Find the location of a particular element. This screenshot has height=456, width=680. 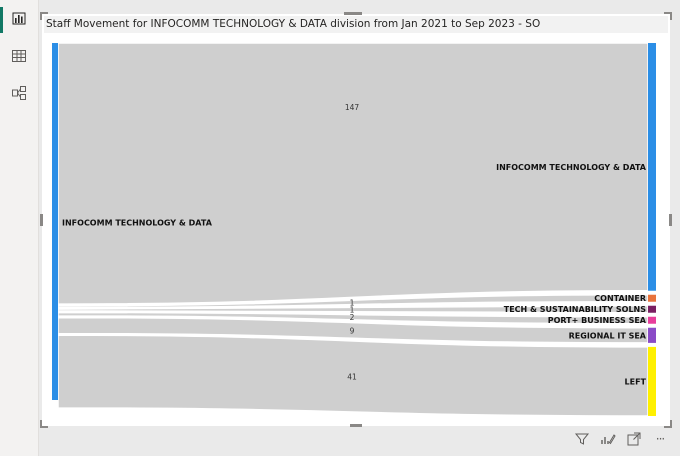

report-view-button is located at coordinates (19, 20).